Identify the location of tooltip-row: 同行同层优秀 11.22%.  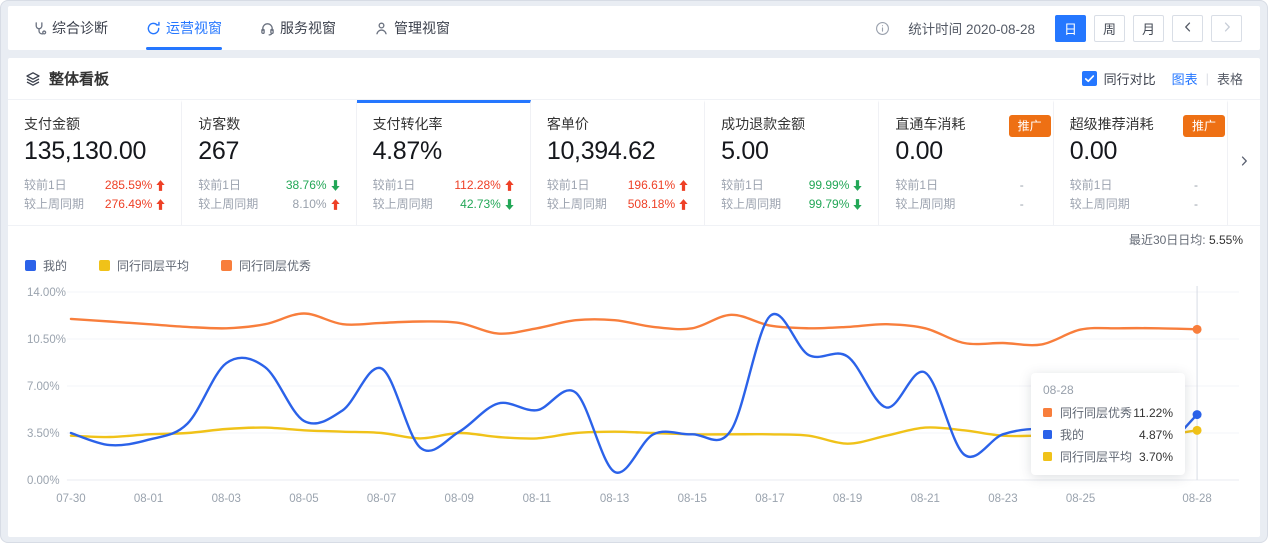
(1108, 412).